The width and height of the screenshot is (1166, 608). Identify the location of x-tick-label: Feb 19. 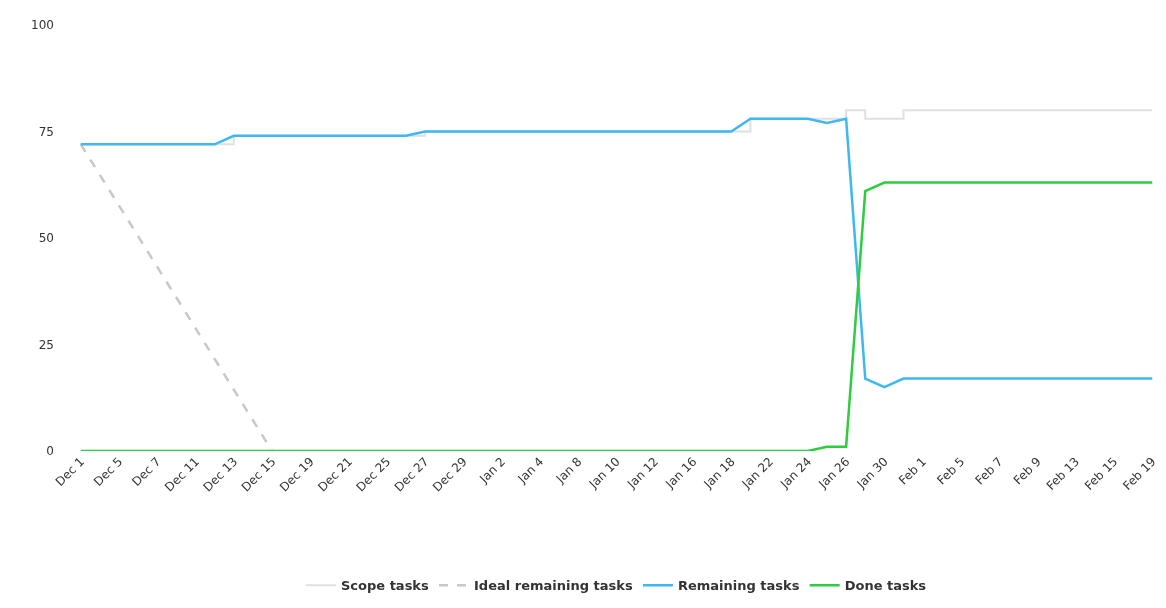
(1139, 473).